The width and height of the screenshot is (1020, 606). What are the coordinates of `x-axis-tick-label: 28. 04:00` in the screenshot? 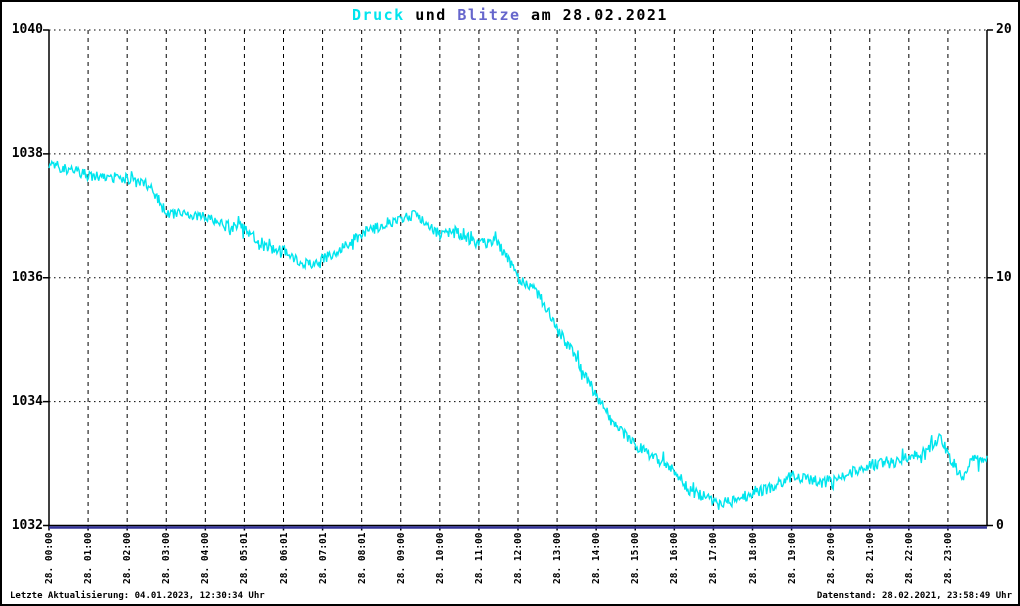 It's located at (206, 558).